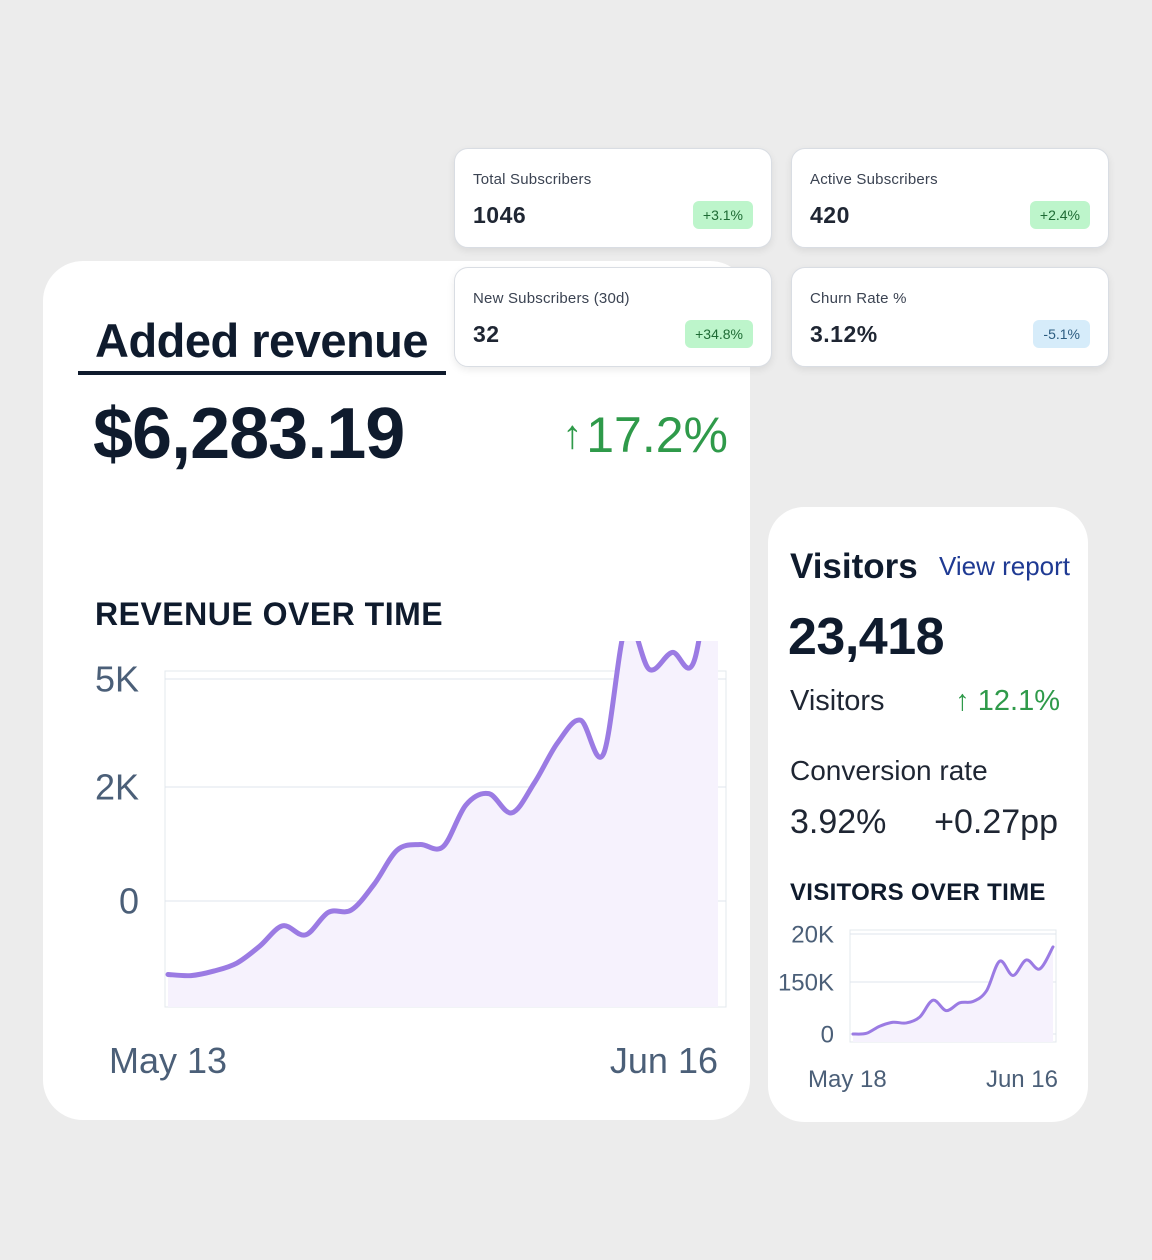 This screenshot has height=1260, width=1152. I want to click on conversion-rate-value: 3.92%, so click(838, 822).